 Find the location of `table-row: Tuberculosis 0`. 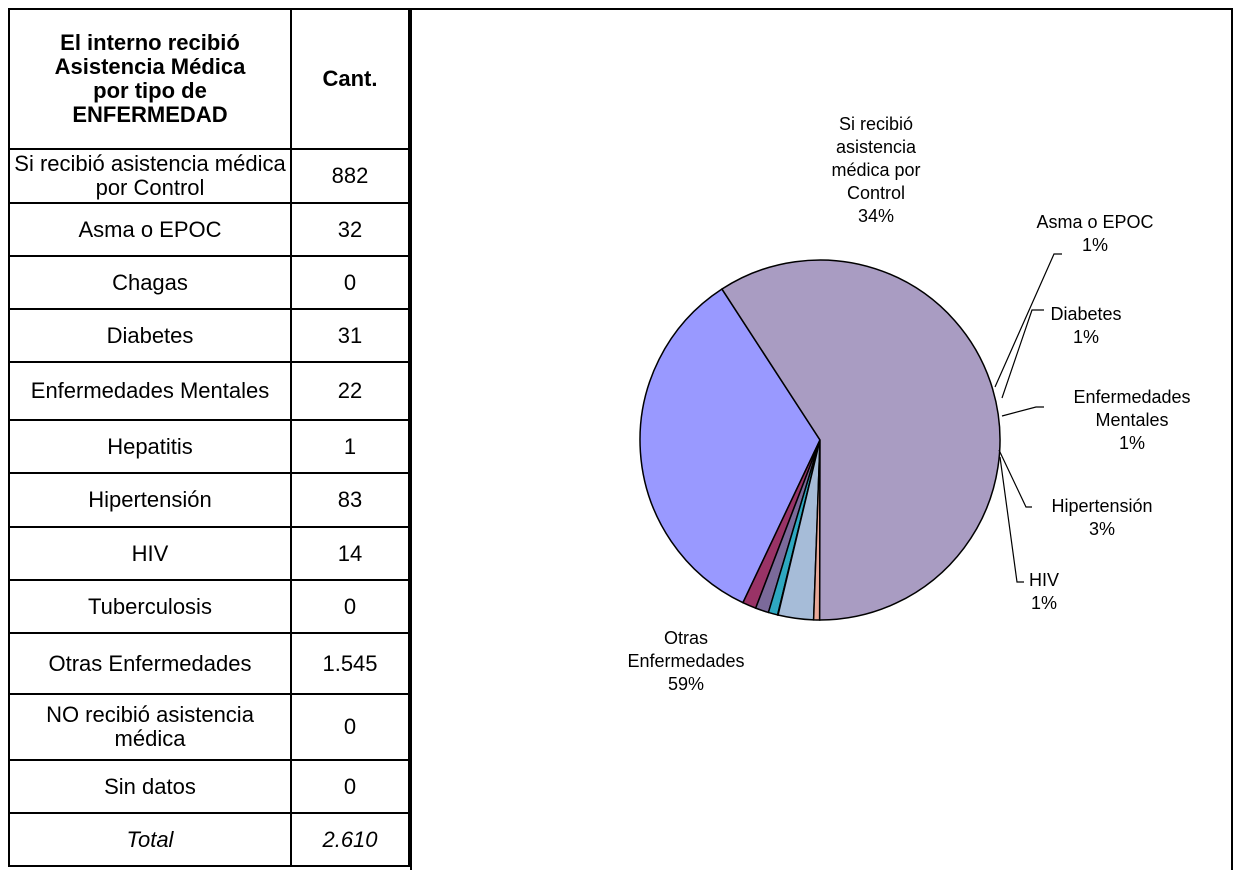

table-row: Tuberculosis 0 is located at coordinates (209, 606).